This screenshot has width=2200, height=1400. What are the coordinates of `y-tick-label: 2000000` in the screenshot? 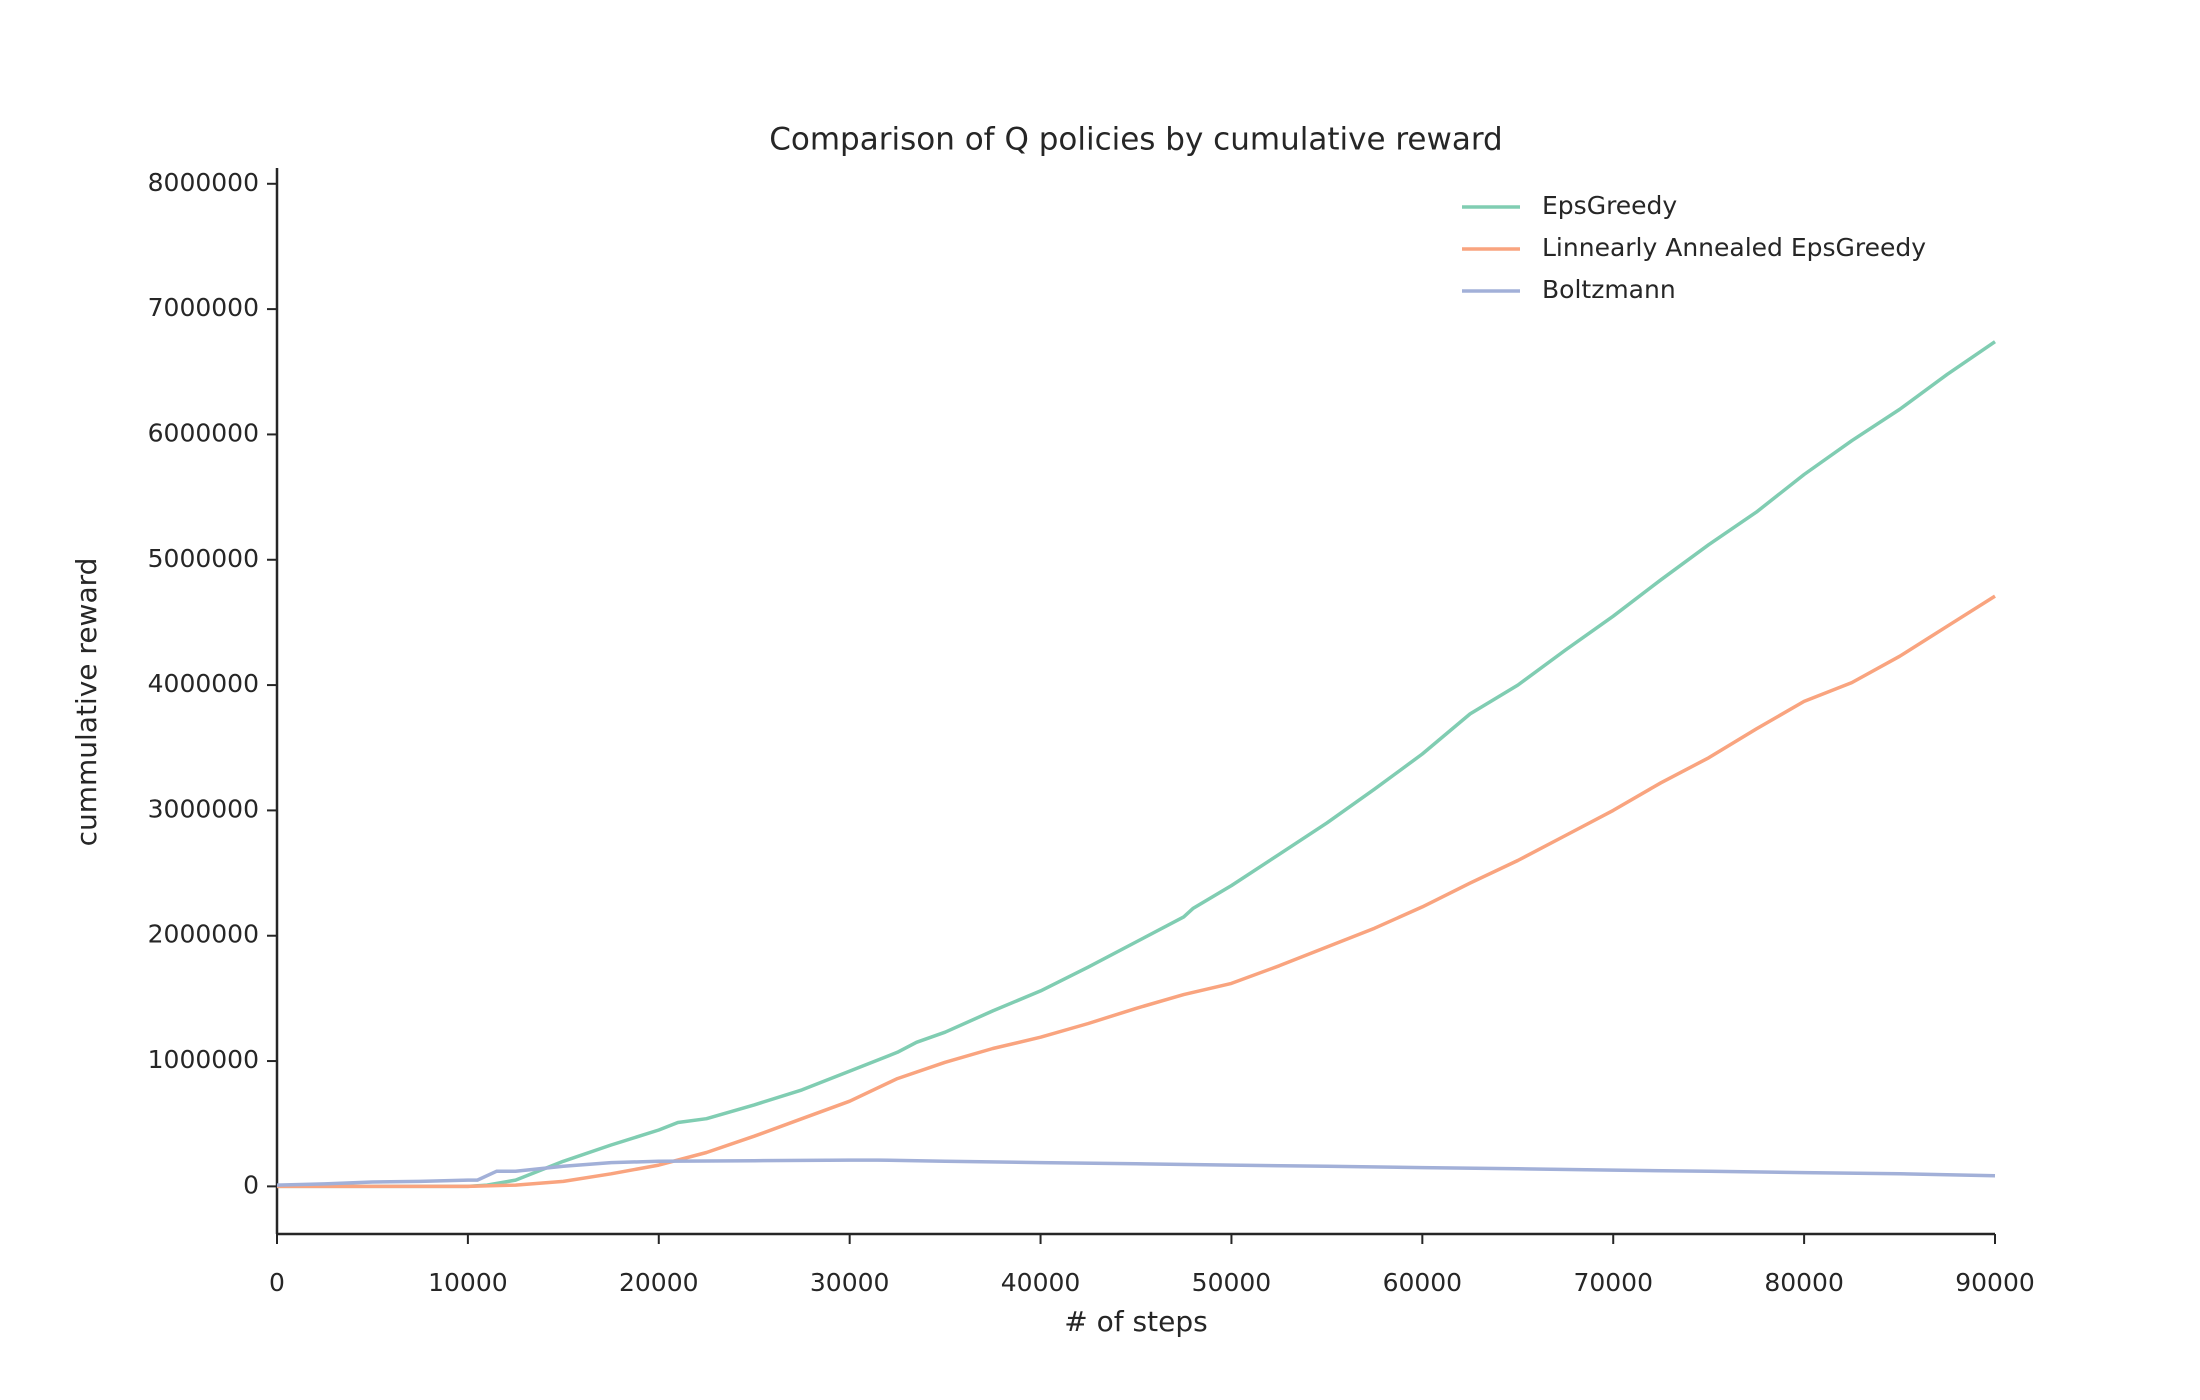 It's located at (203, 934).